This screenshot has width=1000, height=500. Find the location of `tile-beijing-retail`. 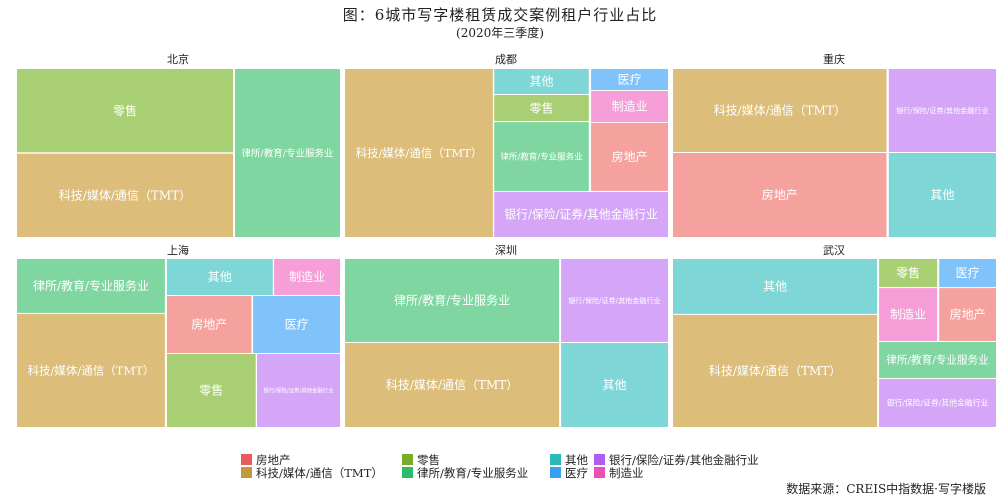

tile-beijing-retail is located at coordinates (125, 111).